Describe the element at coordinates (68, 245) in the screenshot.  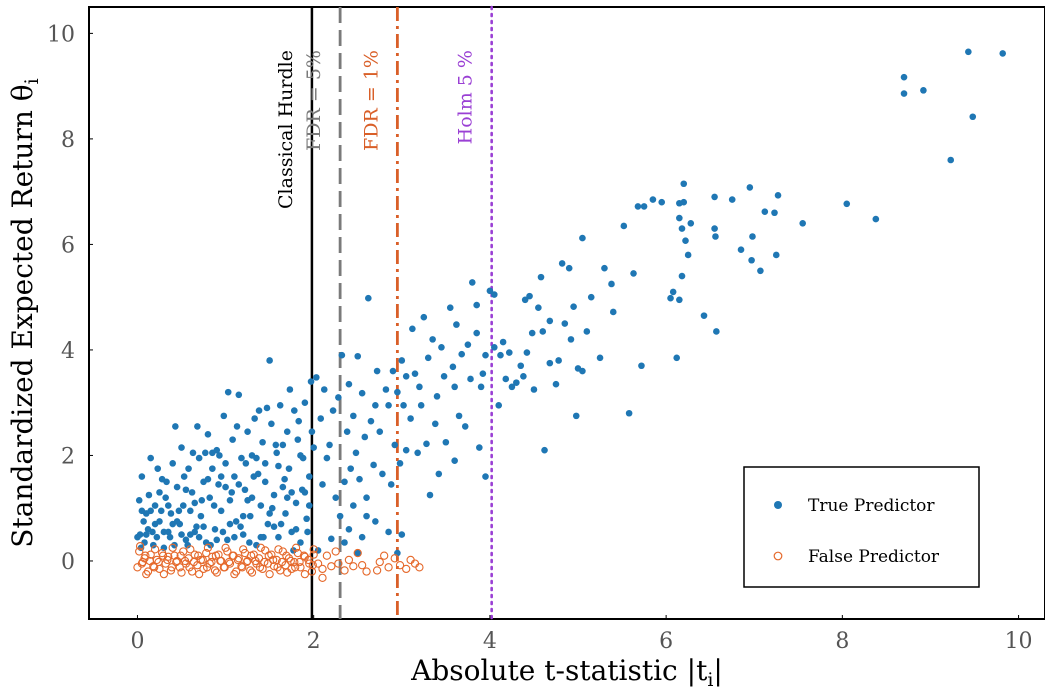
I see `y-tick-label: 6` at that location.